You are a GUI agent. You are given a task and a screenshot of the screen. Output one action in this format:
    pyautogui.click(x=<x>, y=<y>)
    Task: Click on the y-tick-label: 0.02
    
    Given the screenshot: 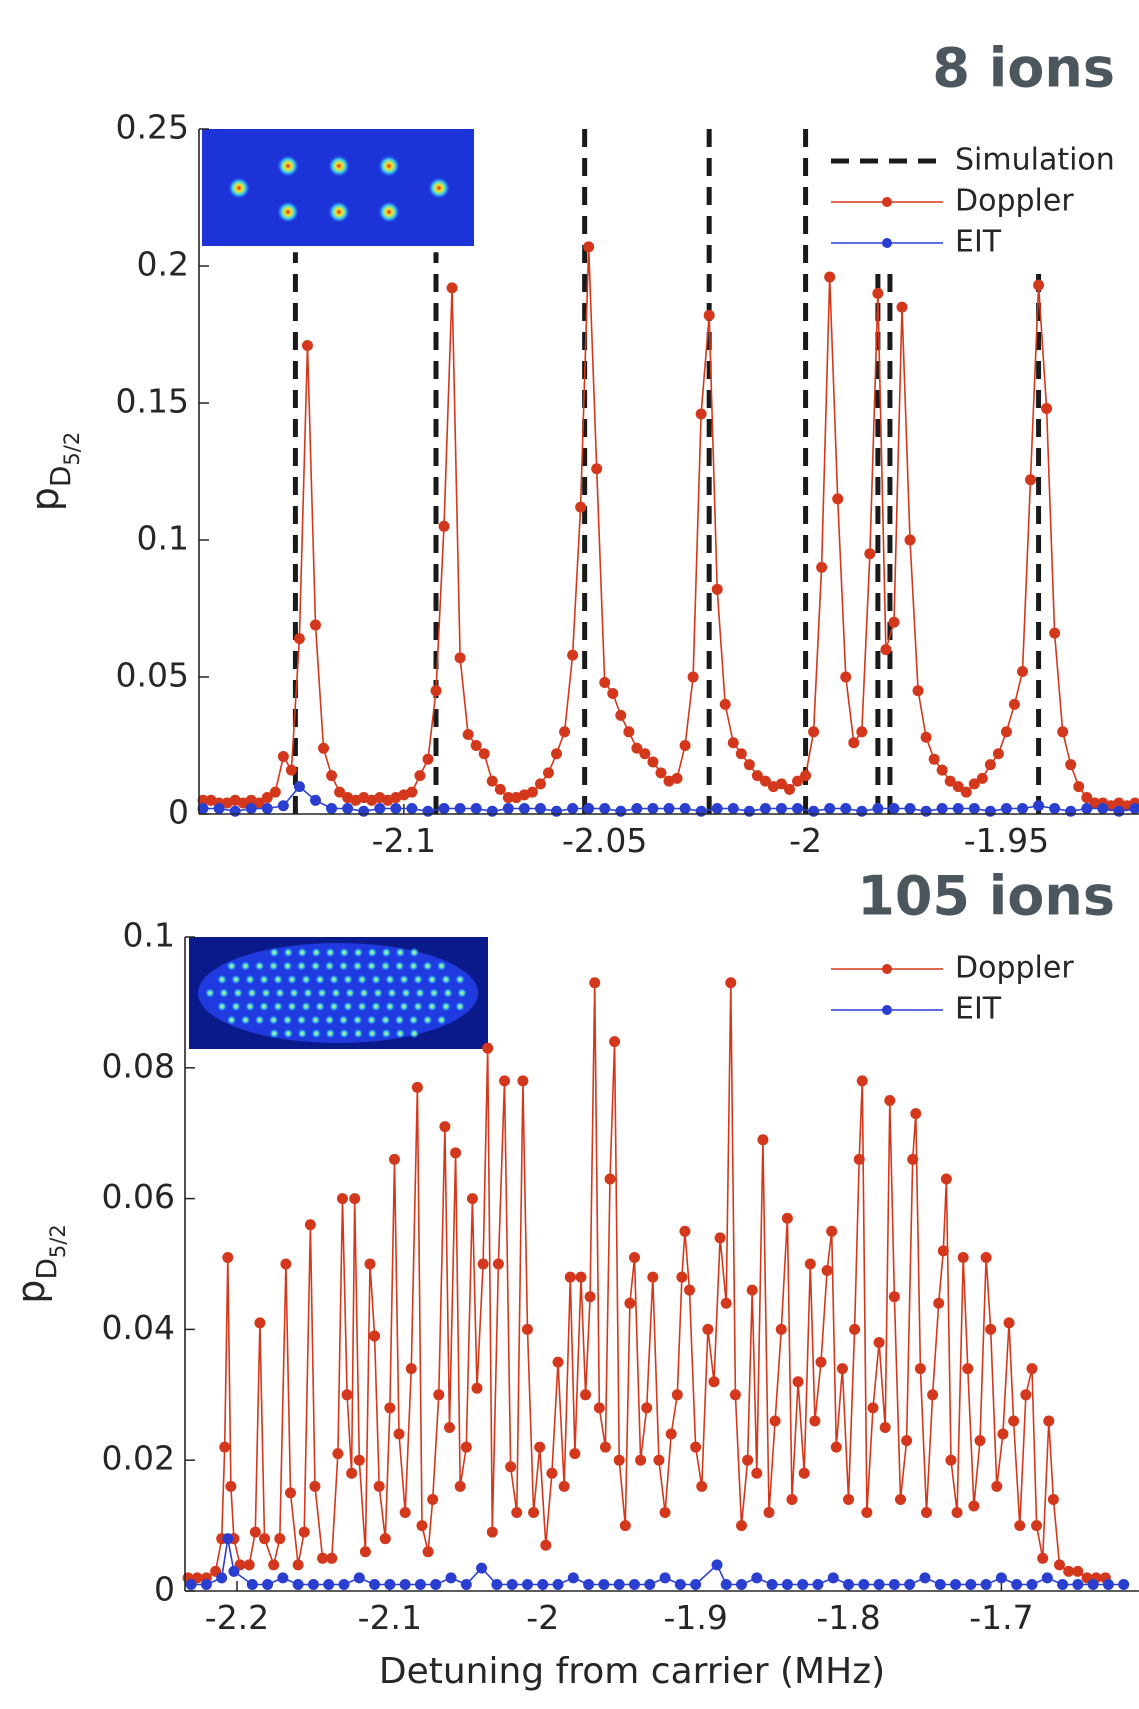 What is the action you would take?
    pyautogui.click(x=138, y=1458)
    